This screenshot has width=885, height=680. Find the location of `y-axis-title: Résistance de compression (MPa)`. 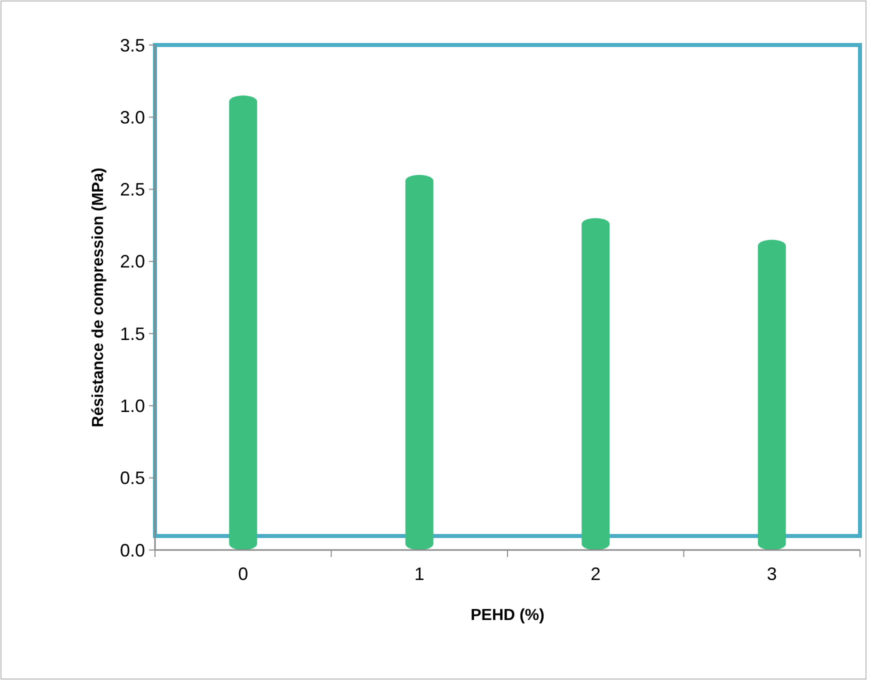

y-axis-title: Résistance de compression (MPa) is located at coordinates (98, 298).